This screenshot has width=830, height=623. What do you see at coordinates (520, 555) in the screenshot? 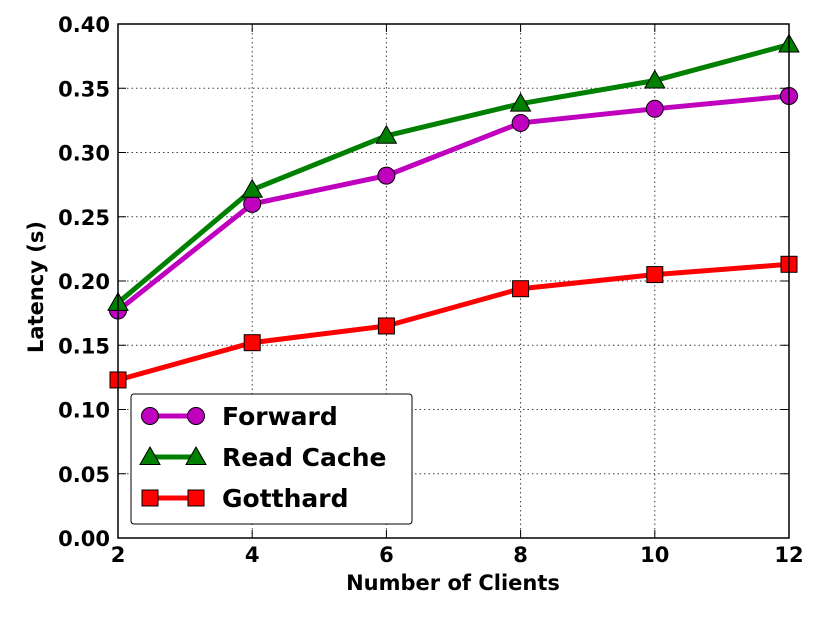
I see `x-tick-label: 8` at bounding box center [520, 555].